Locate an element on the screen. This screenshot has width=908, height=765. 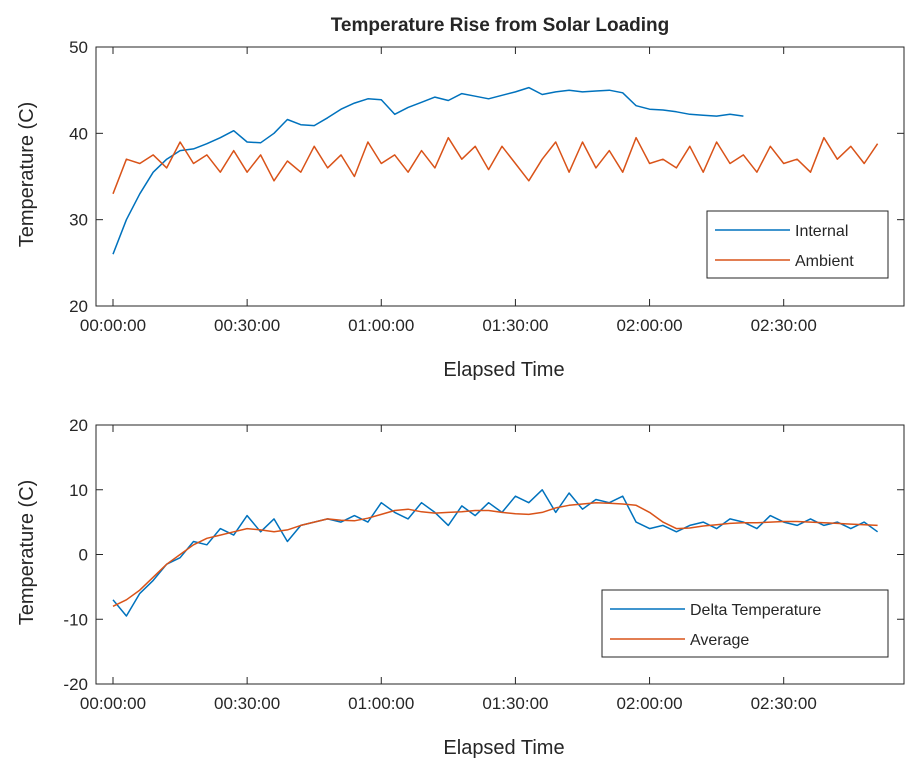
legend-label: Ambient is located at coordinates (824, 261).